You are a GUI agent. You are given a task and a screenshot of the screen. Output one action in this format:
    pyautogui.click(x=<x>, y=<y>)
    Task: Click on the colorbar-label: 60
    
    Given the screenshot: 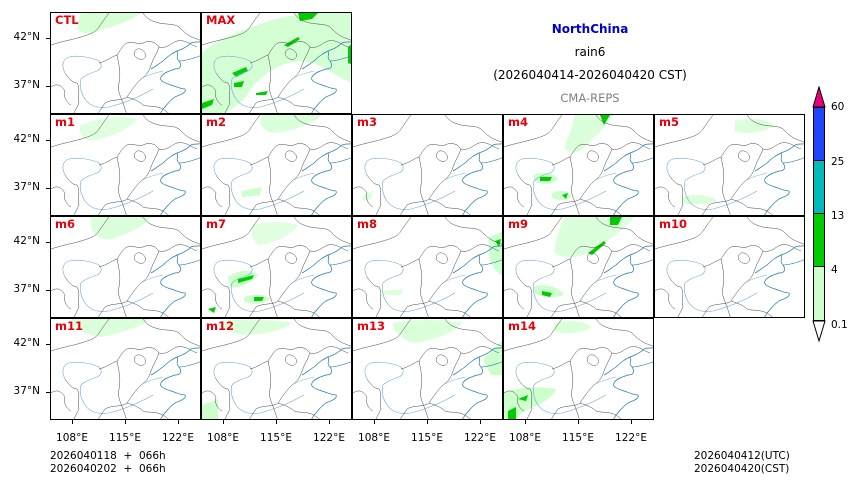 What is the action you would take?
    pyautogui.click(x=838, y=107)
    